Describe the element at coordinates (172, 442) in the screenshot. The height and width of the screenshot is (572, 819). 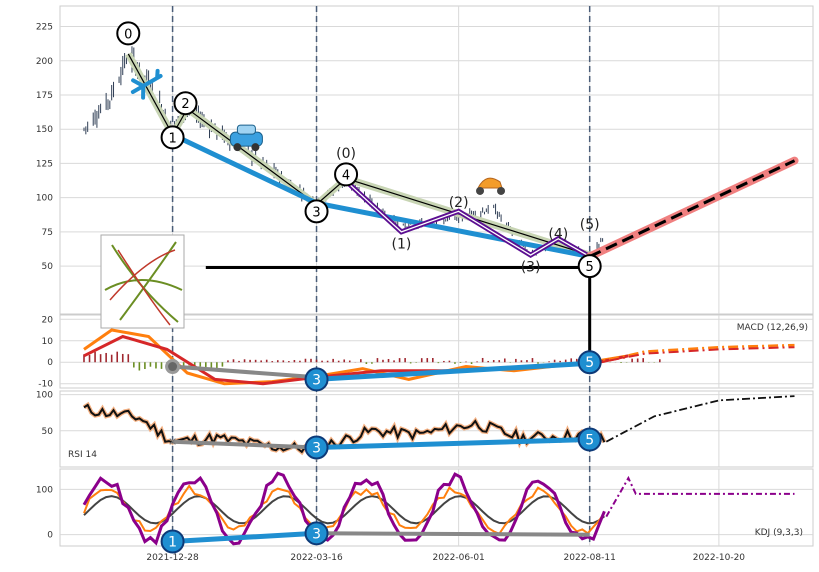
I see `rsi-cross-marker: ✕` at that location.